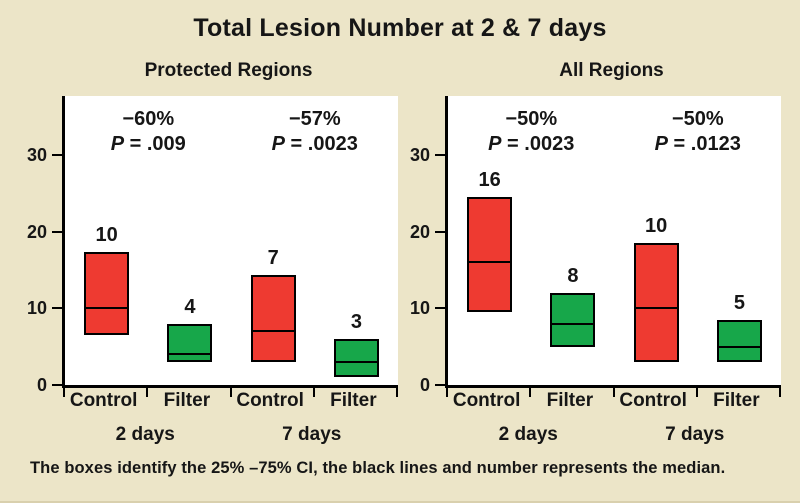  I want to click on median-value-label: 7, so click(273, 258).